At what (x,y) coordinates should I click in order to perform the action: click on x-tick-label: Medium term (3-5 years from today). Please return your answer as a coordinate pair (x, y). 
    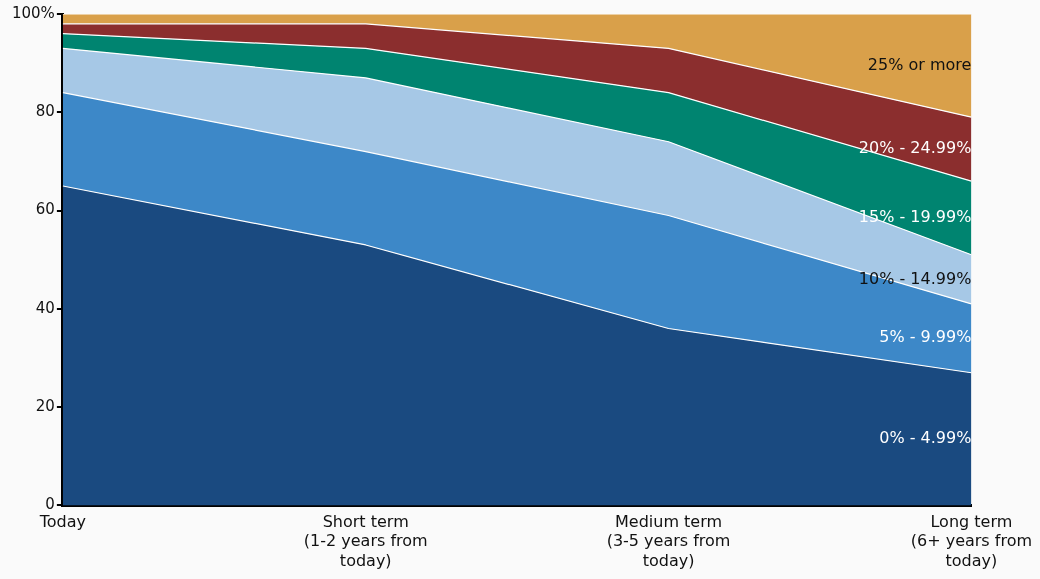
    Looking at the image, I should click on (668, 541).